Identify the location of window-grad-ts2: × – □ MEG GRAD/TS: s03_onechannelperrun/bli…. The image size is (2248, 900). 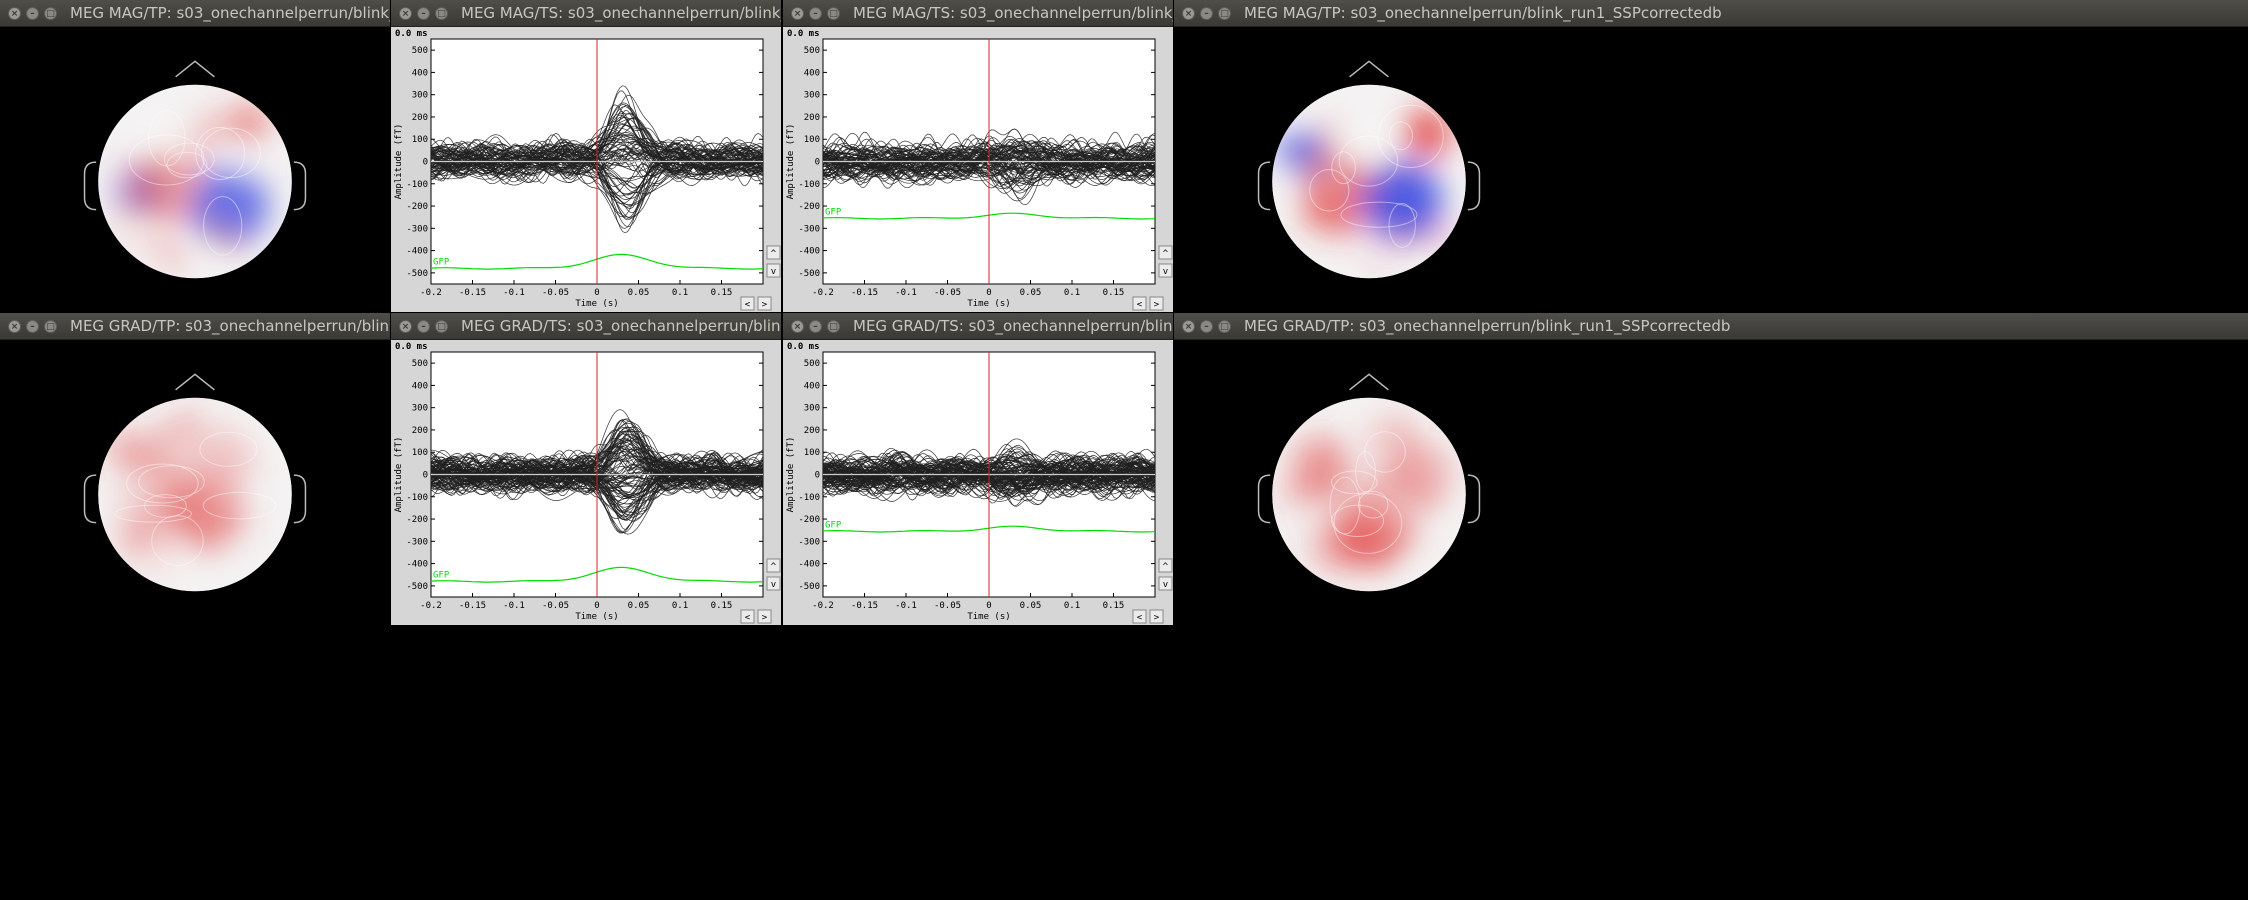
(978, 469).